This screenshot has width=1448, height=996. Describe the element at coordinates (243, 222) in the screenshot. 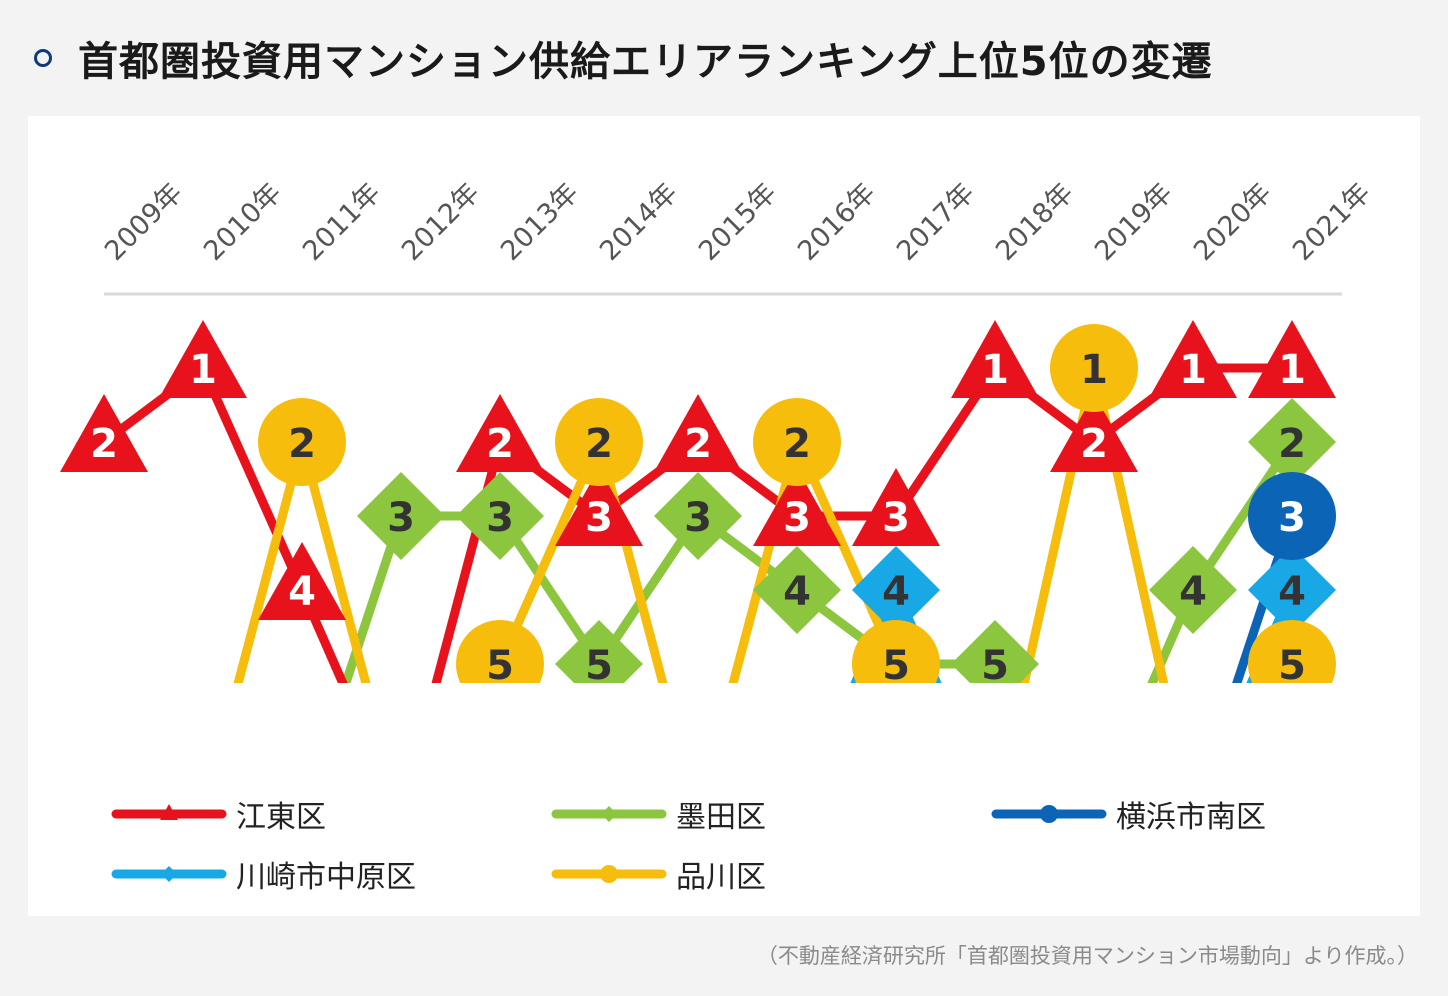

I see `x-tick-label: 2010年` at that location.